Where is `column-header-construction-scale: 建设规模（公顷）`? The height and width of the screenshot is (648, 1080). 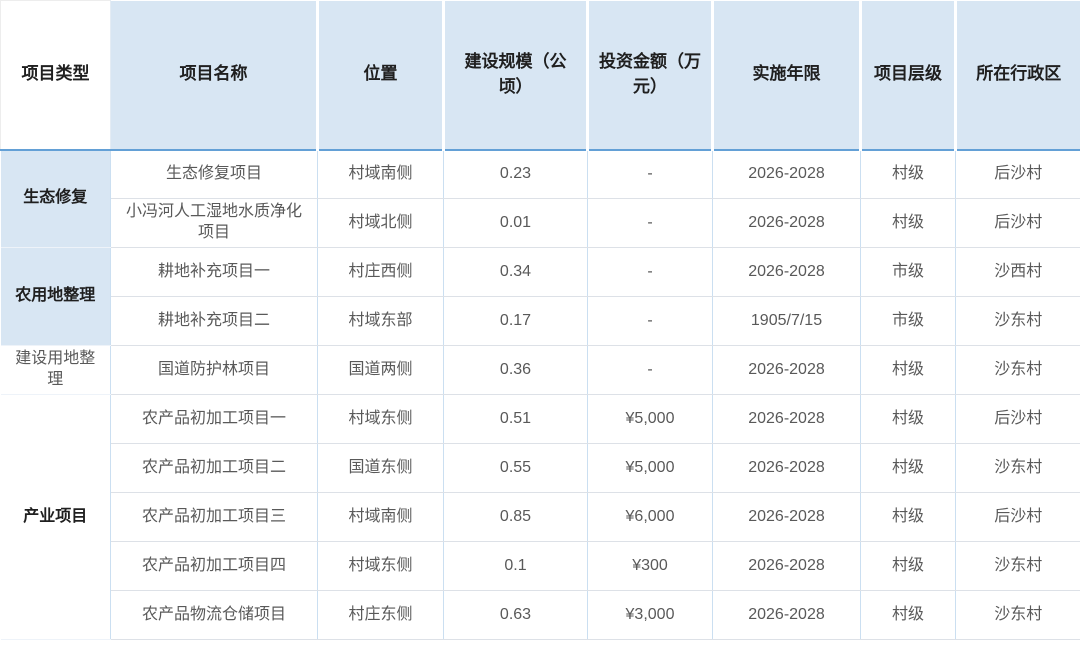 column-header-construction-scale: 建设规模（公顷） is located at coordinates (516, 75).